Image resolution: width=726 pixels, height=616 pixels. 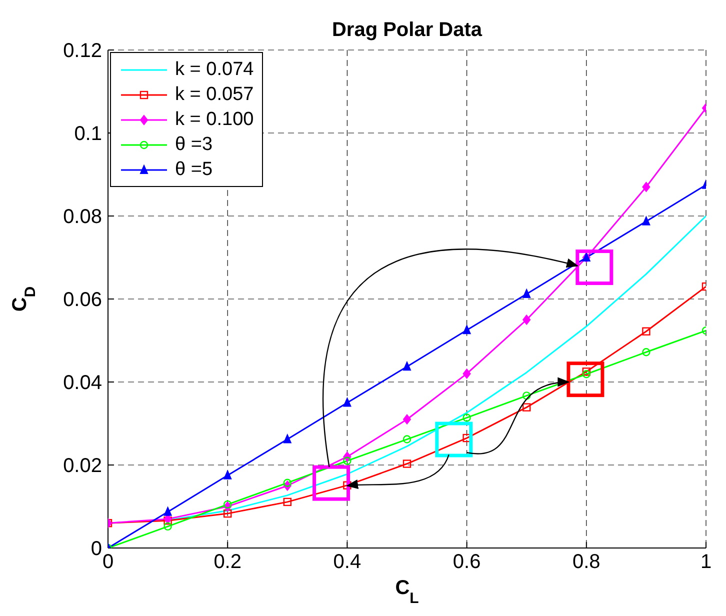 I want to click on x-tick-label: 0.2, so click(x=228, y=562).